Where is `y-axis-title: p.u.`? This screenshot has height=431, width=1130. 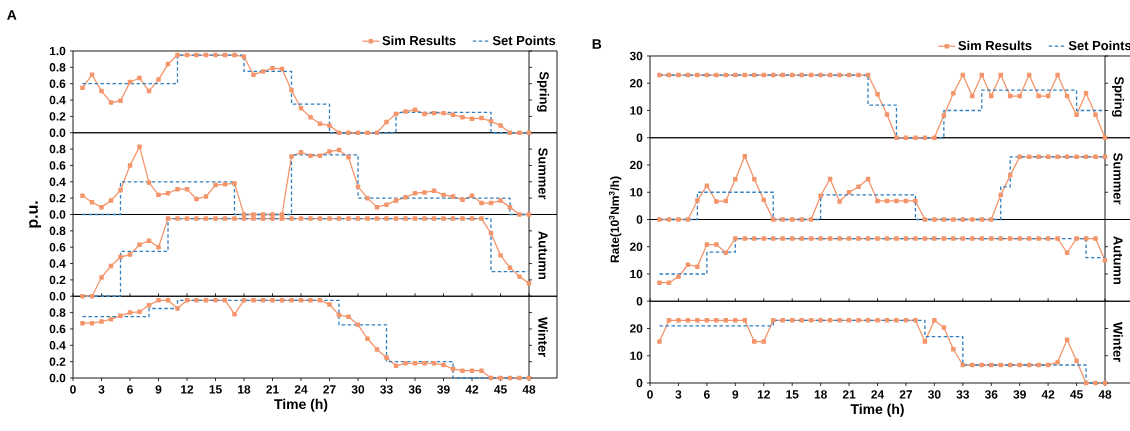
y-axis-title: p.u. is located at coordinates (35, 214).